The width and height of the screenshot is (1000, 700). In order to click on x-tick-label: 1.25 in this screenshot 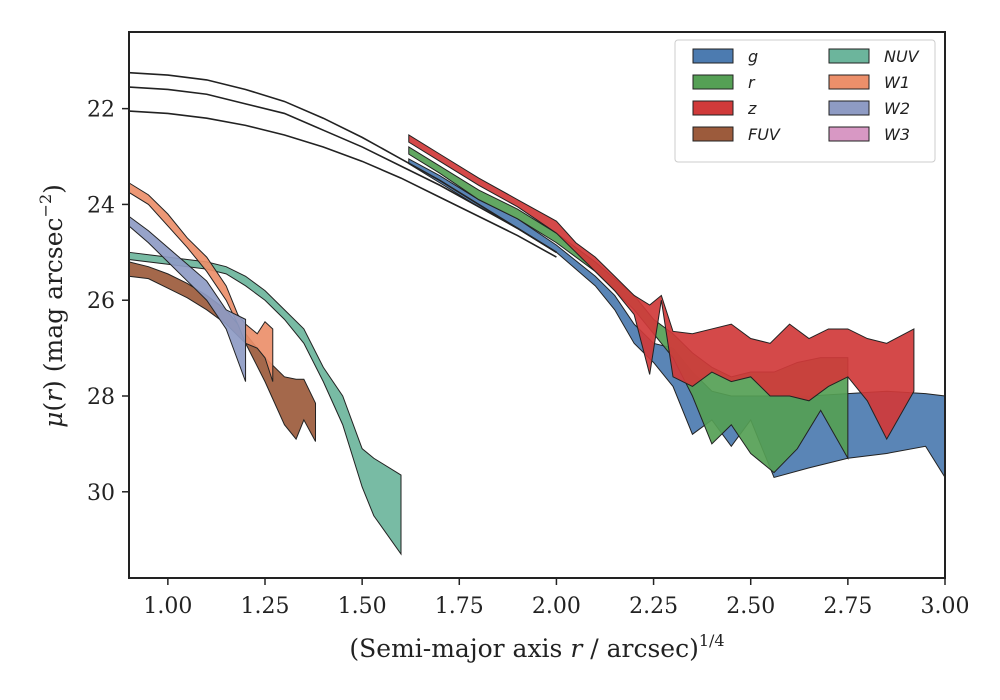, I will do `click(265, 606)`.